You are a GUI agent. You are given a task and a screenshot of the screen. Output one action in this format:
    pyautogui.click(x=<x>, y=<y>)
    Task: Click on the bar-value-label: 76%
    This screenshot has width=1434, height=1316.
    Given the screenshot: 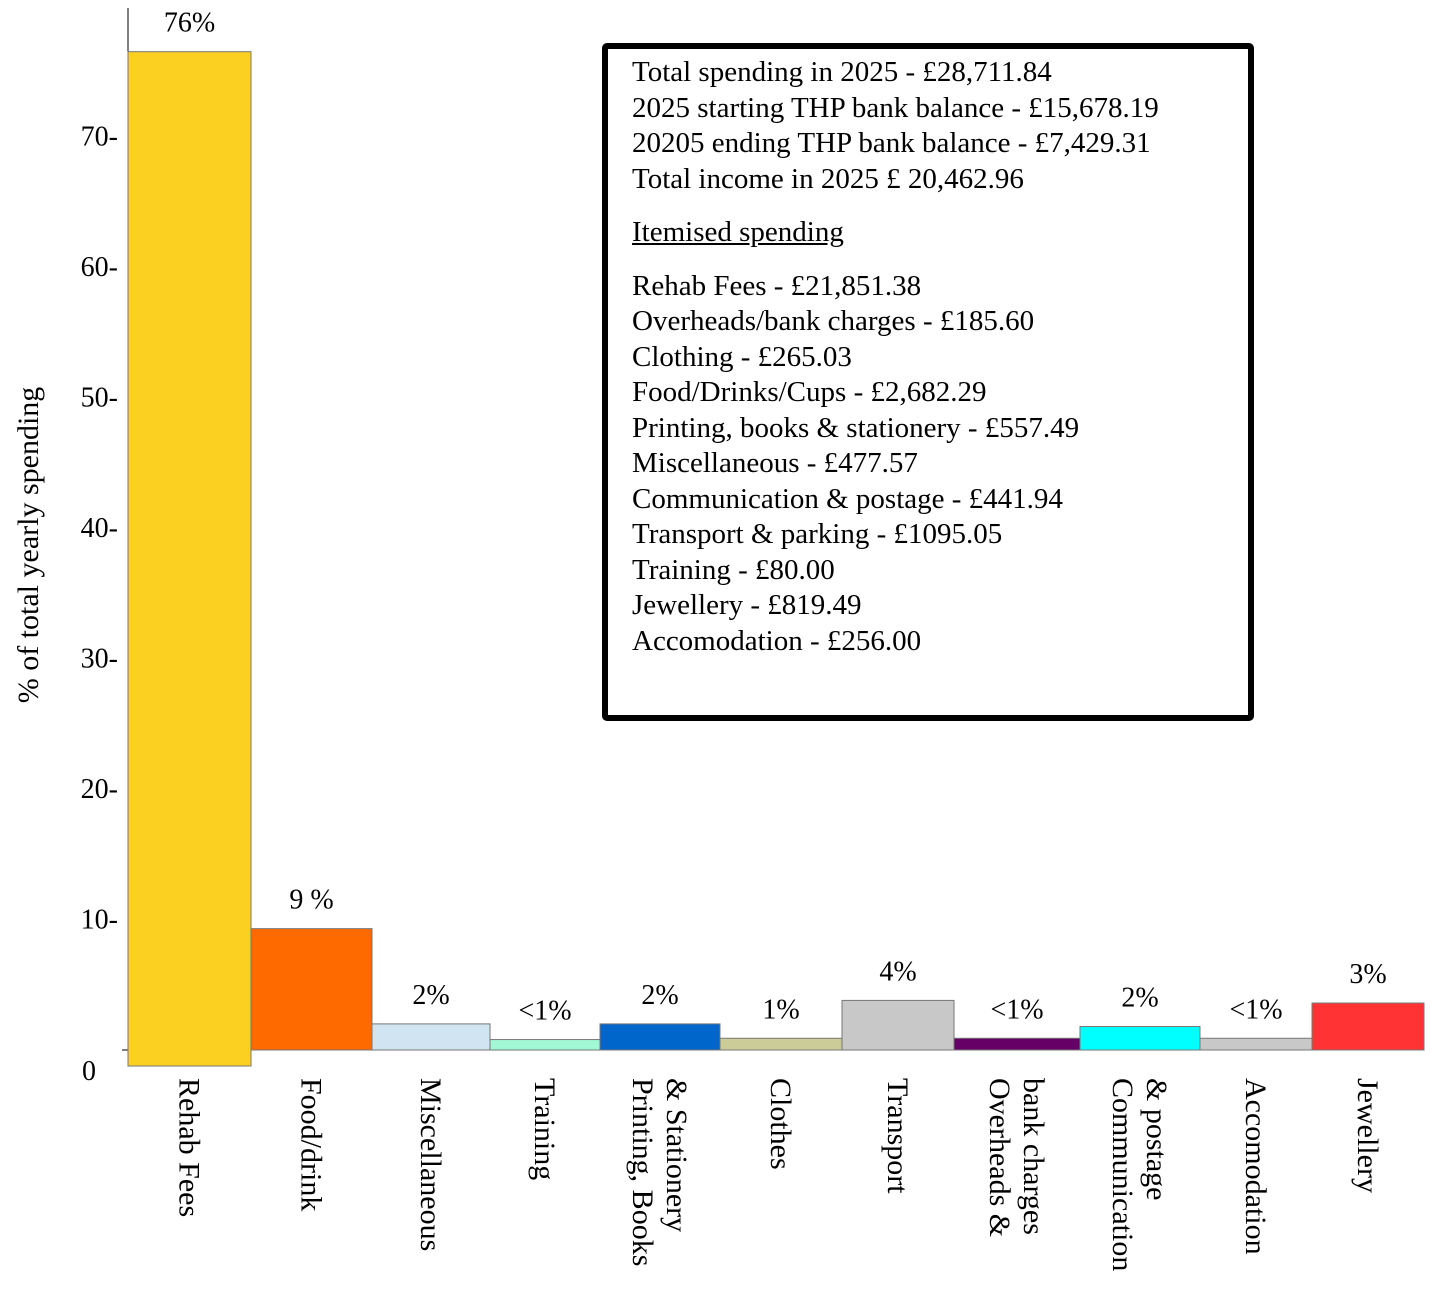 What is the action you would take?
    pyautogui.click(x=189, y=23)
    